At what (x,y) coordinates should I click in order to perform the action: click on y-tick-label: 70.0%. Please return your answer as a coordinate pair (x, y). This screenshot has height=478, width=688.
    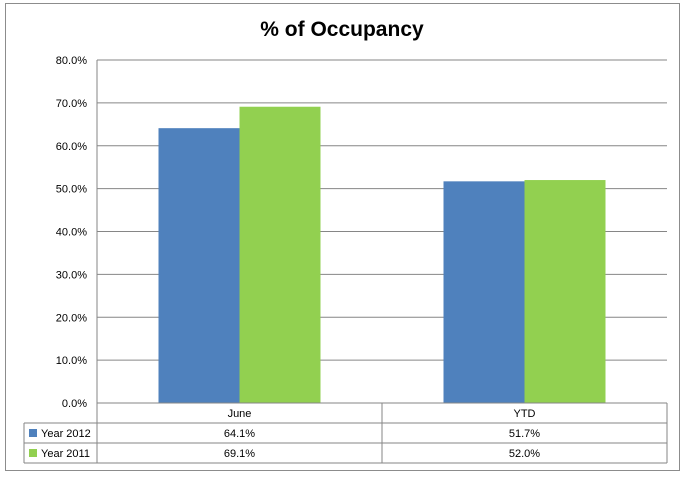
    Looking at the image, I should click on (71, 104).